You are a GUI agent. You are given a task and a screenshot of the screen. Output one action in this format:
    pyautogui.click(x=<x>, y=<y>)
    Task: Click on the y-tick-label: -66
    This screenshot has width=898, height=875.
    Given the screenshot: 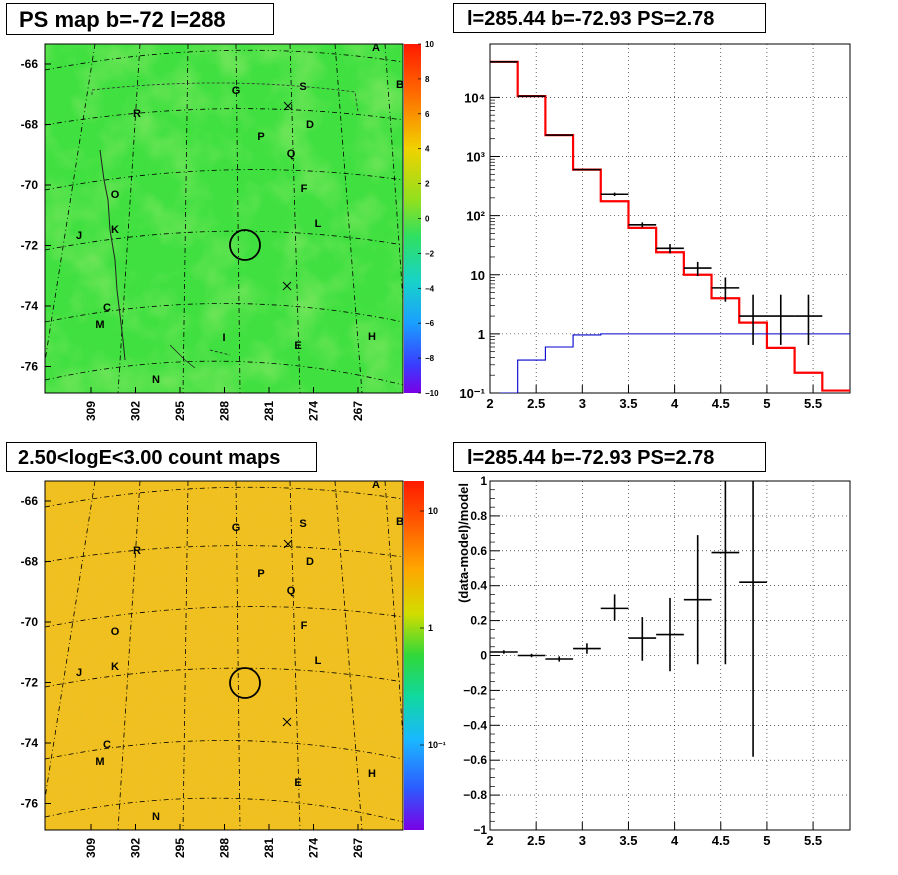 What is the action you would take?
    pyautogui.click(x=30, y=64)
    